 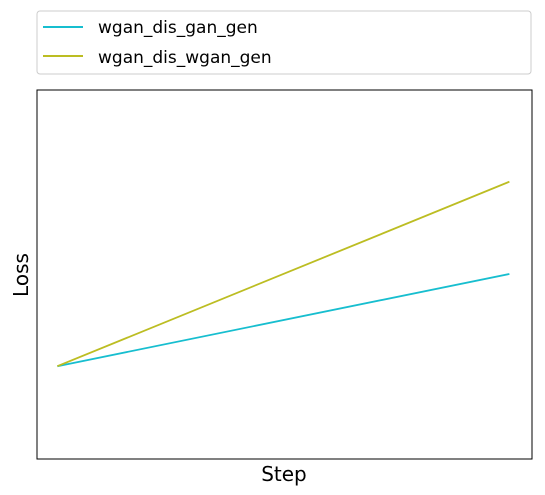 I want to click on legend-label-1: wgan_dis_wgan_gen, so click(x=185, y=58).